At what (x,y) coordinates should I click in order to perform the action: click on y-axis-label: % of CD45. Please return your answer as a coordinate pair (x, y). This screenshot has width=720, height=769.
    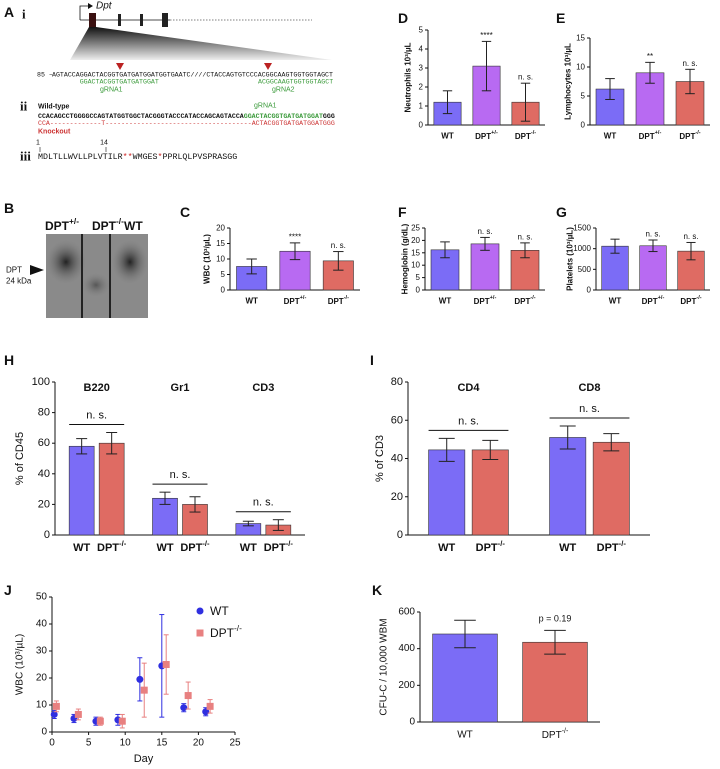
    Looking at the image, I should click on (20, 458).